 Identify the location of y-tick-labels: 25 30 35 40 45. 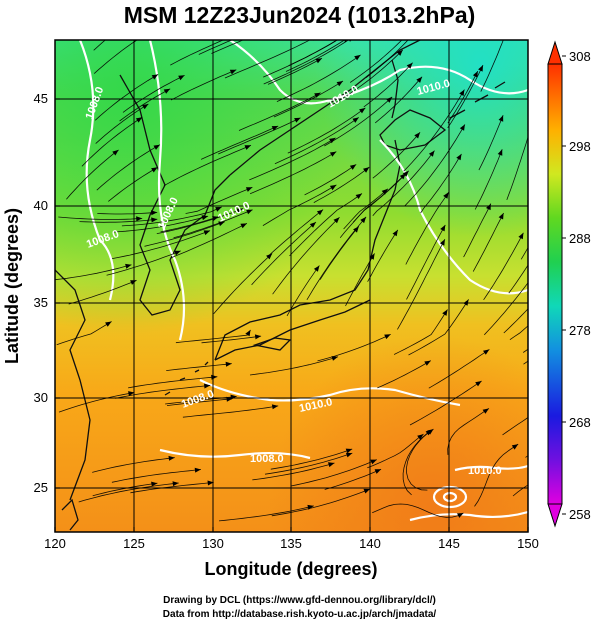
(41, 293).